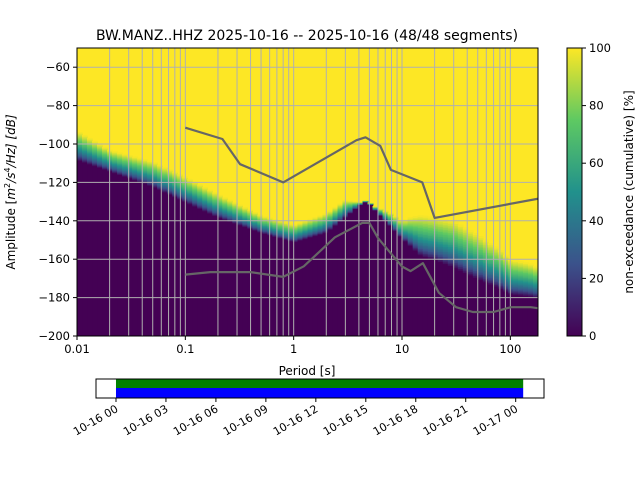 Image resolution: width=640 pixels, height=480 pixels. Describe the element at coordinates (185, 349) in the screenshot. I see `x-tick-label: 0.1` at that location.